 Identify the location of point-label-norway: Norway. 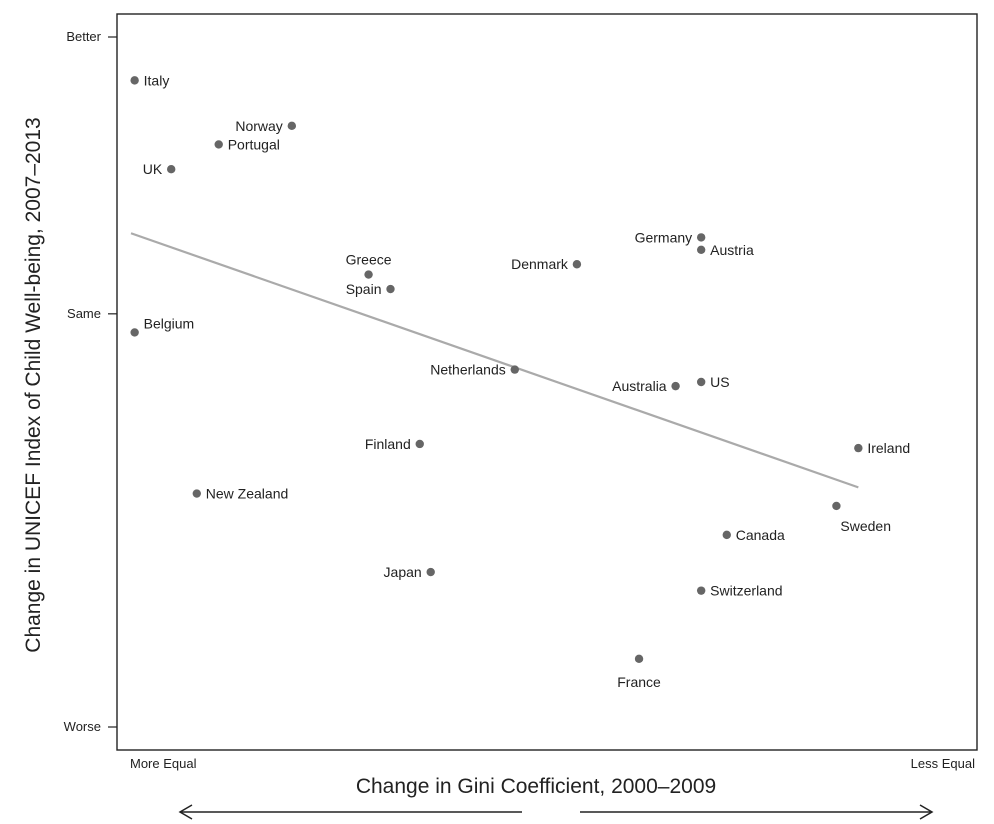
(258, 126).